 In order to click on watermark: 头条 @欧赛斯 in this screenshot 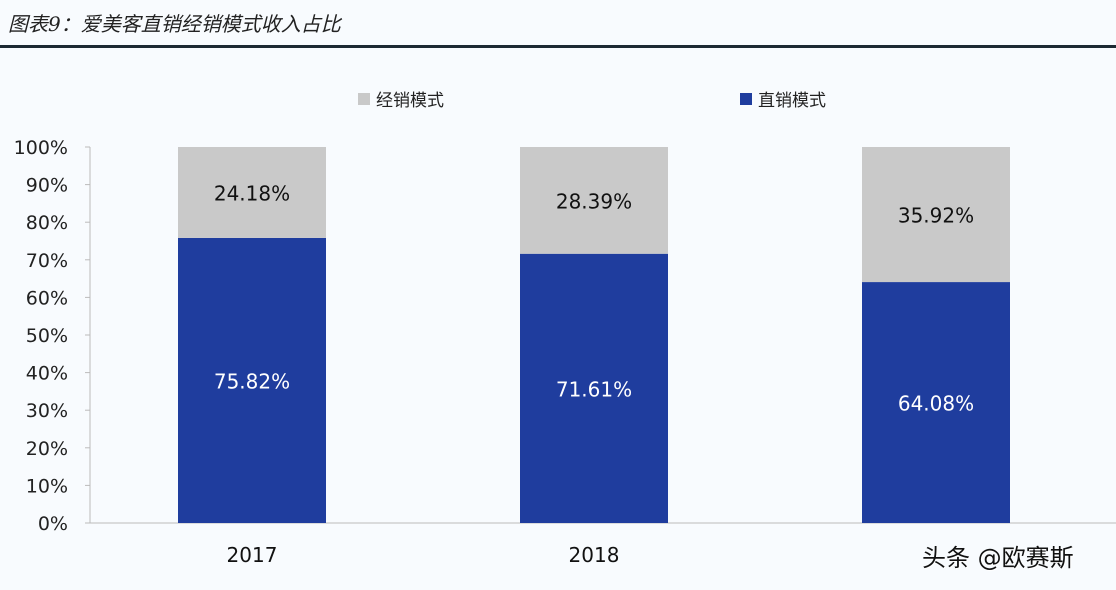, I will do `click(998, 558)`.